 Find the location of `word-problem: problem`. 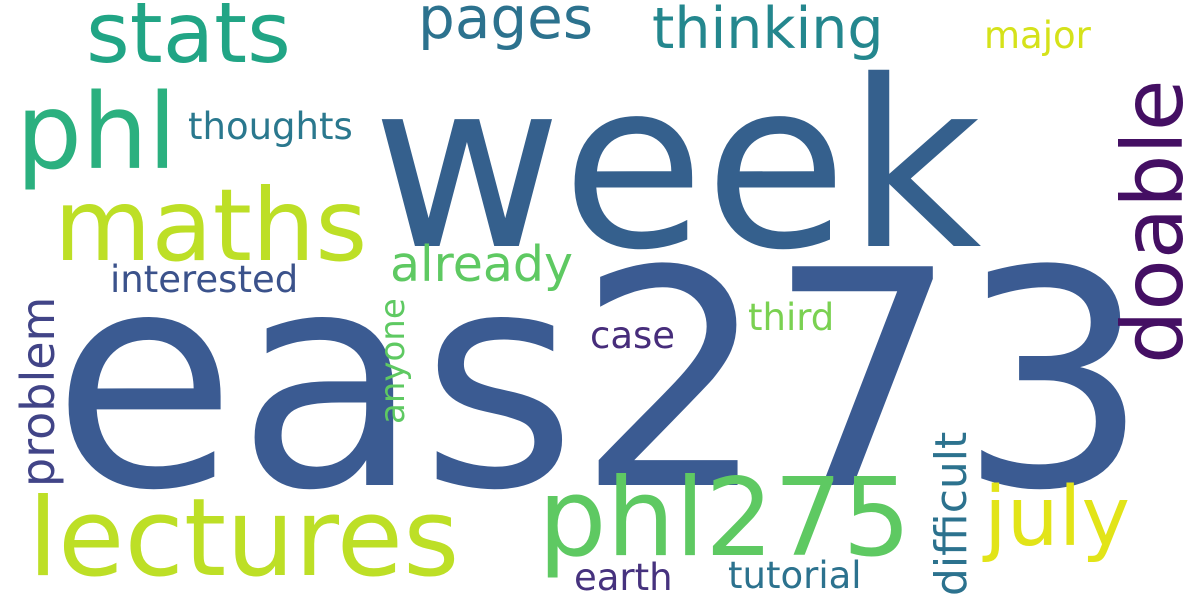

word-problem: problem is located at coordinates (38, 392).